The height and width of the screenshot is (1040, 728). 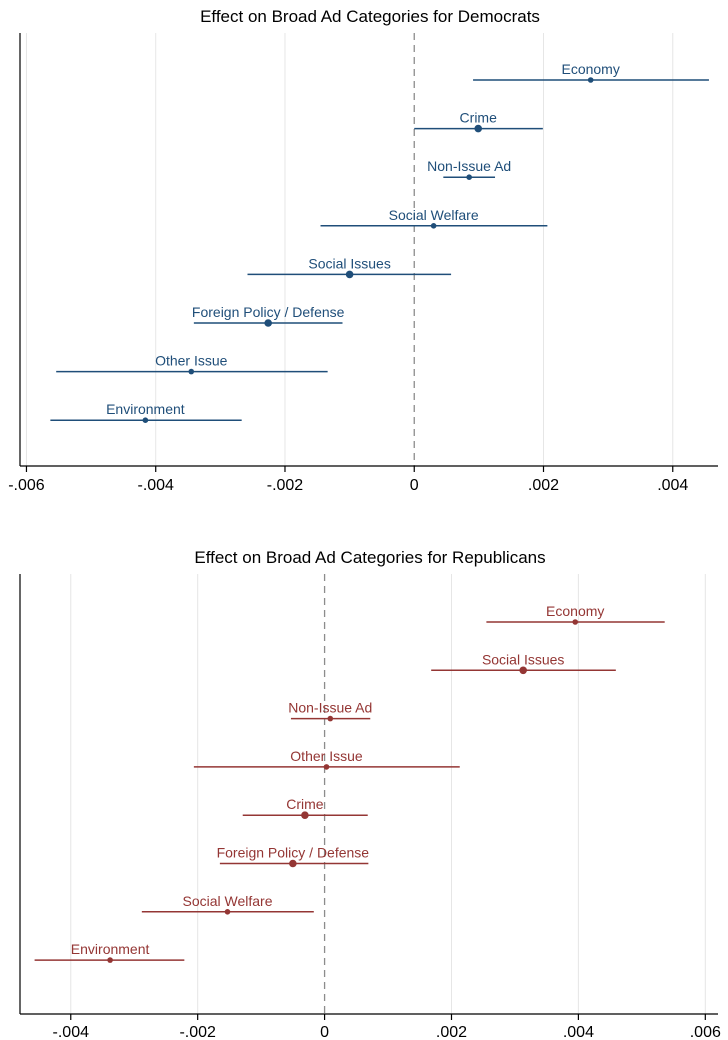 What do you see at coordinates (110, 960) in the screenshot?
I see `republicans-estimate-point-environment` at bounding box center [110, 960].